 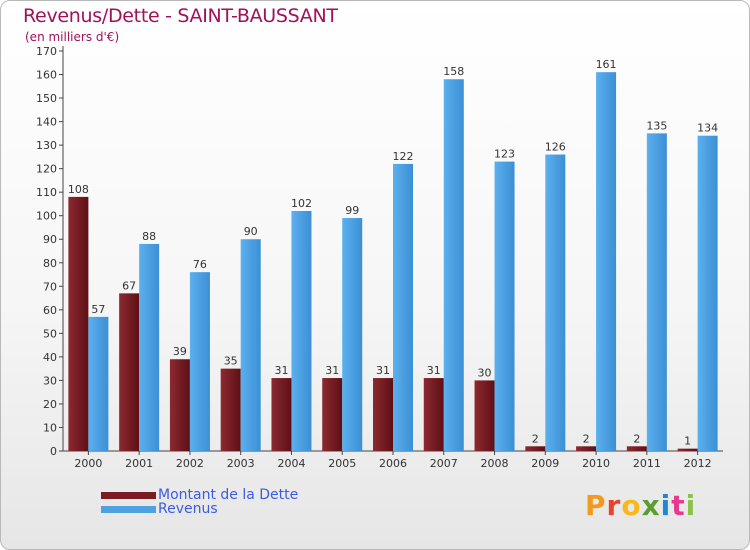 What do you see at coordinates (555, 147) in the screenshot?
I see `data-label-revenus: 126` at bounding box center [555, 147].